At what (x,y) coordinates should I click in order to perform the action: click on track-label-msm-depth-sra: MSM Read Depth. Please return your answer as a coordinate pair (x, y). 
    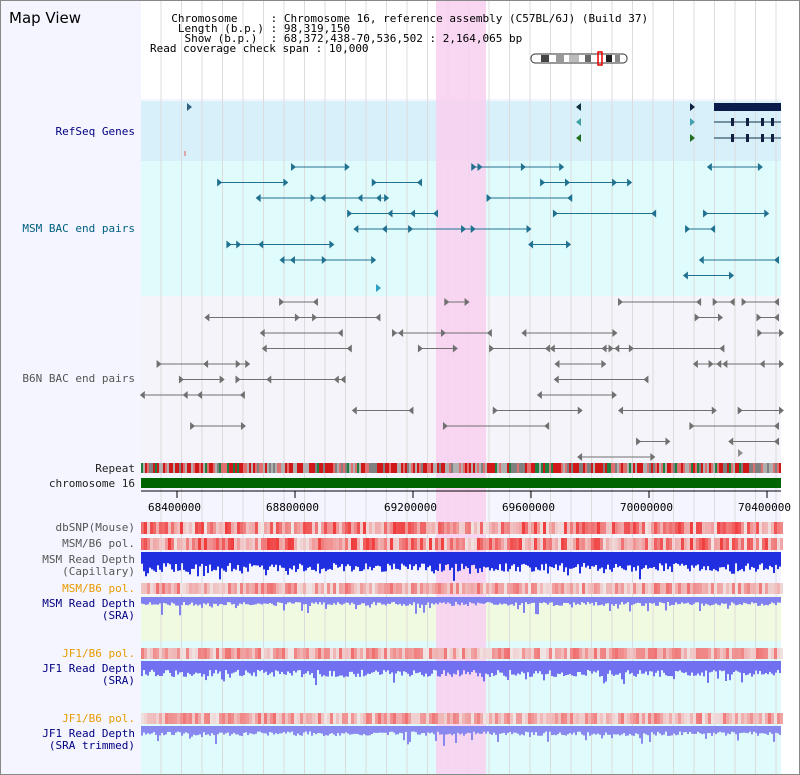
    Looking at the image, I should click on (88, 603).